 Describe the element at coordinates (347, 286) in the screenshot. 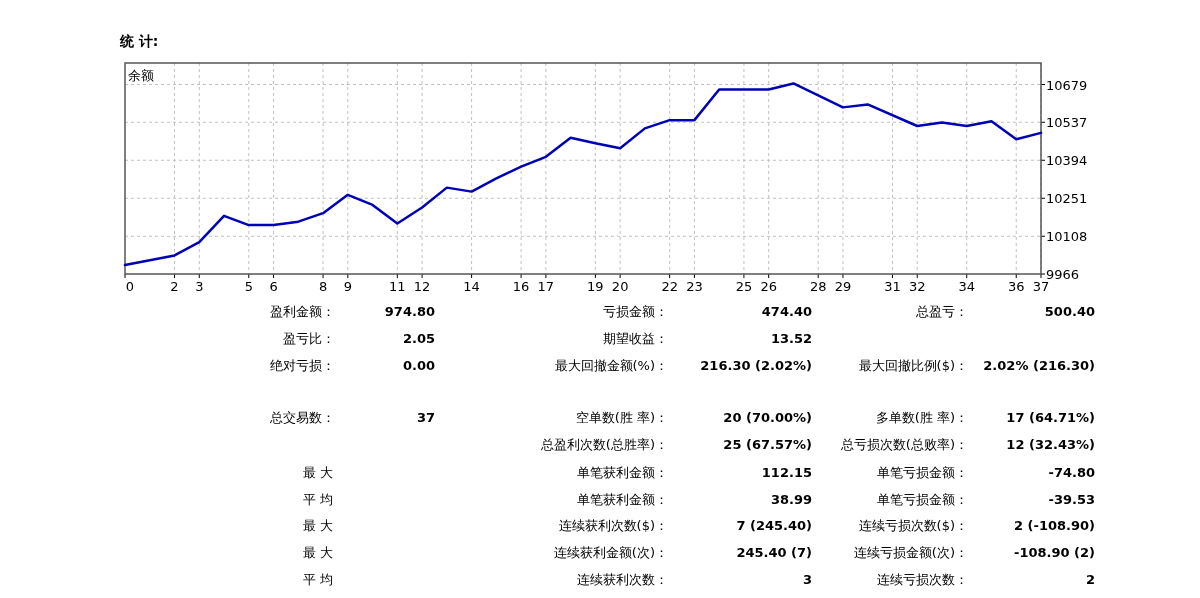

I see `x-tick-label: 9` at that location.